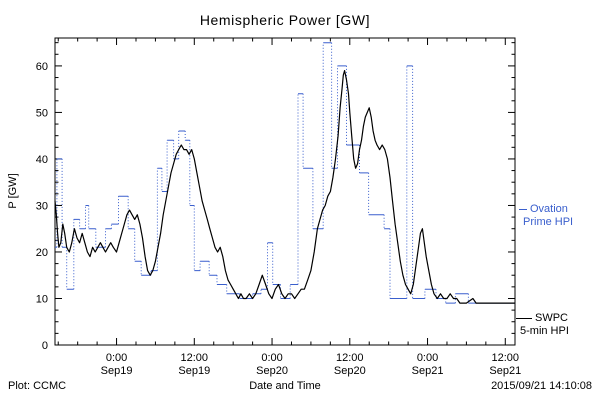  What do you see at coordinates (549, 209) in the screenshot?
I see `legend-ovation-label-line1: Ovation` at bounding box center [549, 209].